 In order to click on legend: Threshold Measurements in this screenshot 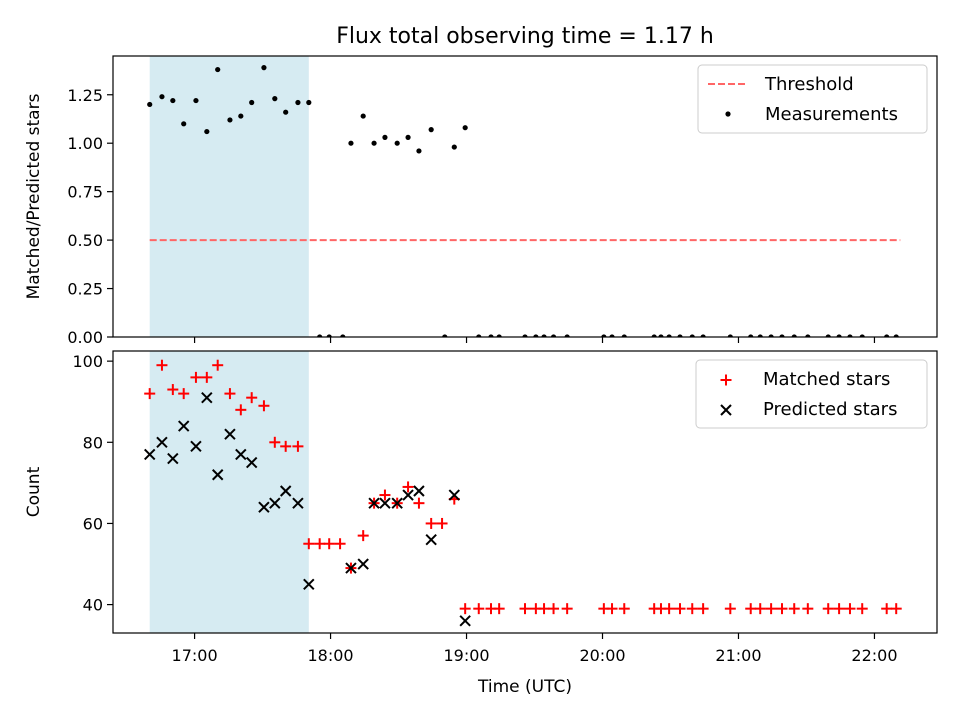, I will do `click(812, 99)`.